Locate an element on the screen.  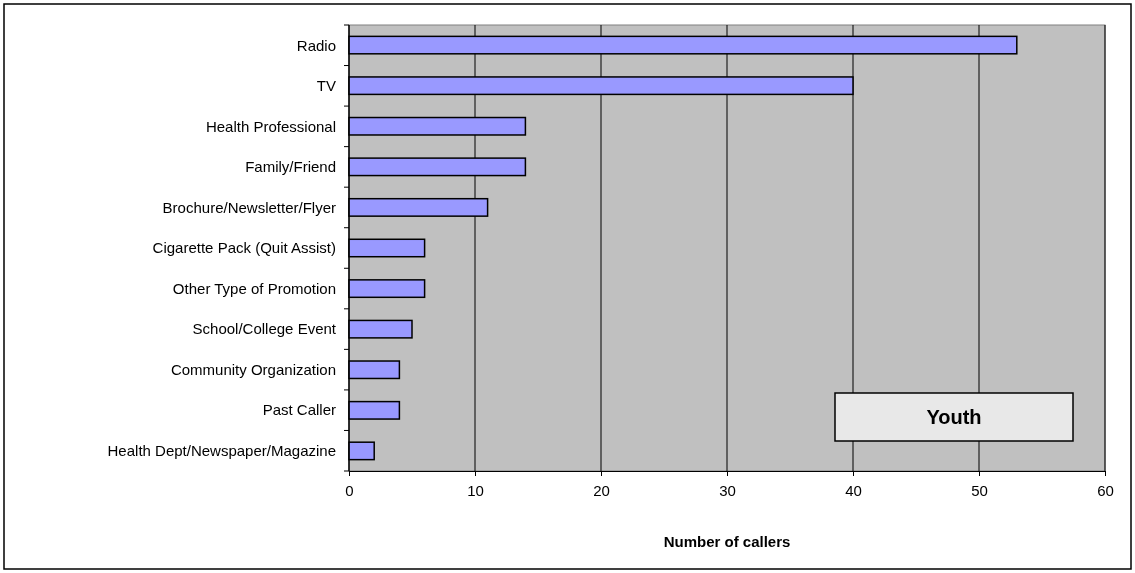
y-tick-label: Health Professional is located at coordinates (270, 126).